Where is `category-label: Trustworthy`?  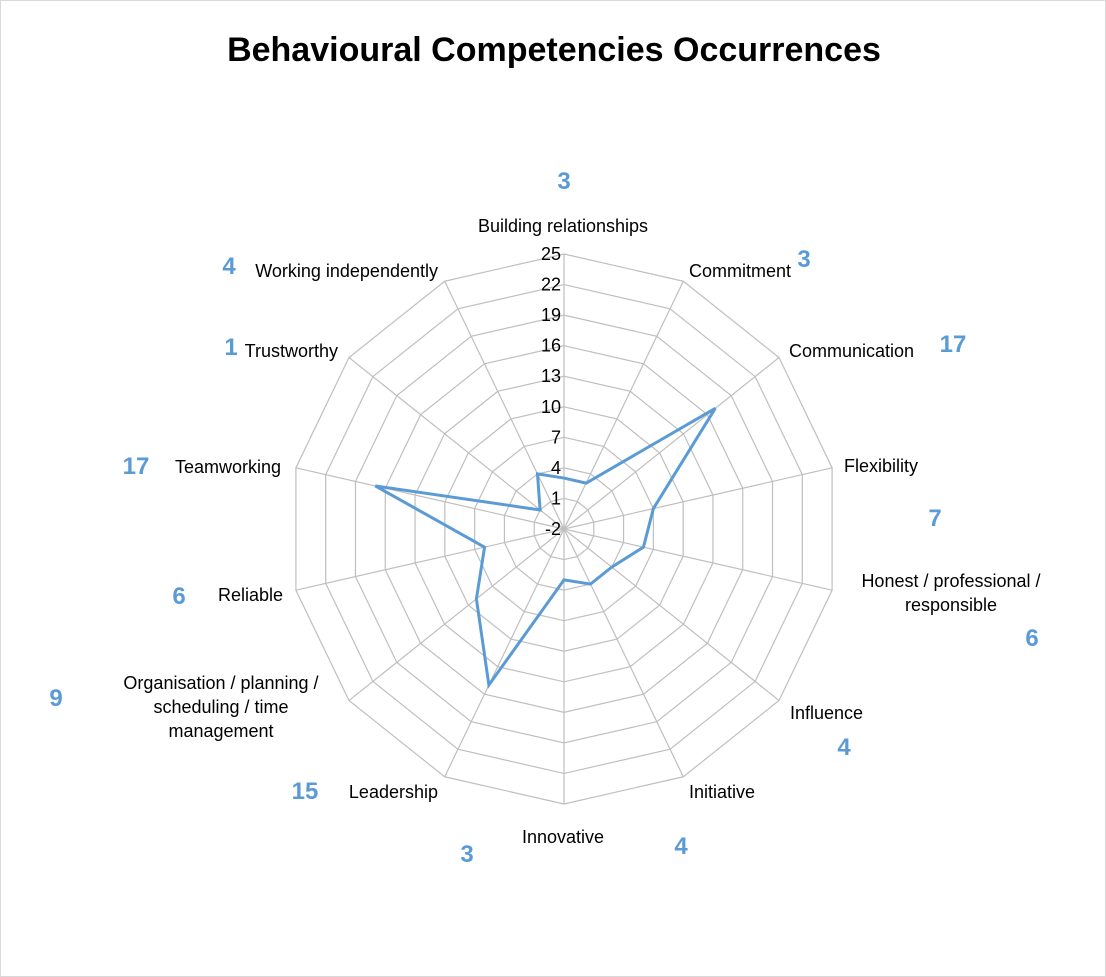 category-label: Trustworthy is located at coordinates (291, 351).